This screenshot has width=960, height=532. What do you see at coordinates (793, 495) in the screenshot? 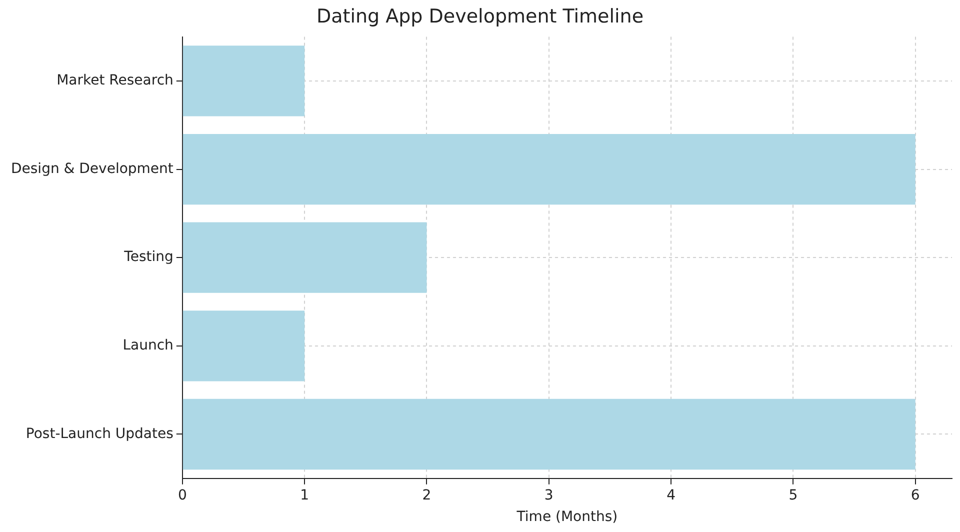
I see `x-tick-label: 5` at bounding box center [793, 495].